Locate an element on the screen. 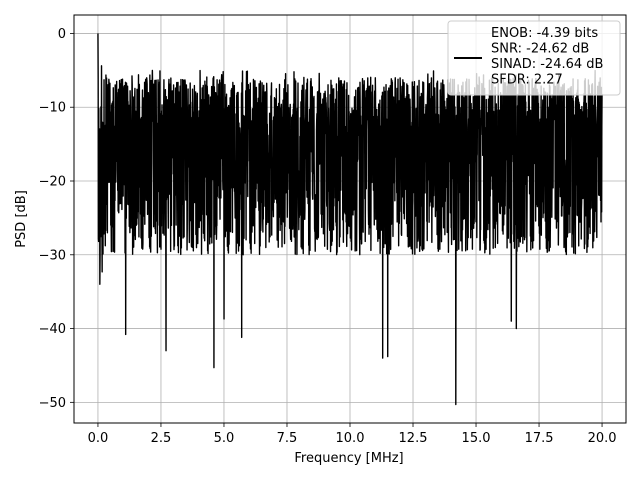 Image resolution: width=640 pixels, height=480 pixels. legend-line: SNR: -24.62 dB is located at coordinates (540, 49).